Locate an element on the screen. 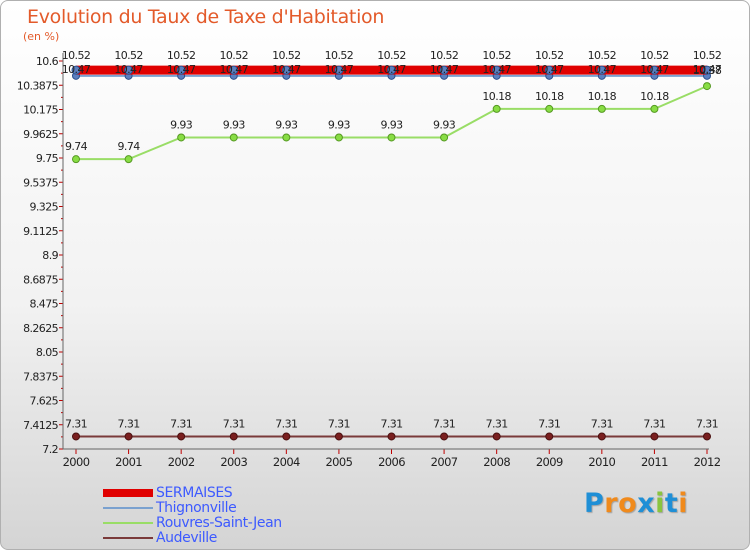 The width and height of the screenshot is (750, 550). y-tick-label: 9.5375 is located at coordinates (40, 182).